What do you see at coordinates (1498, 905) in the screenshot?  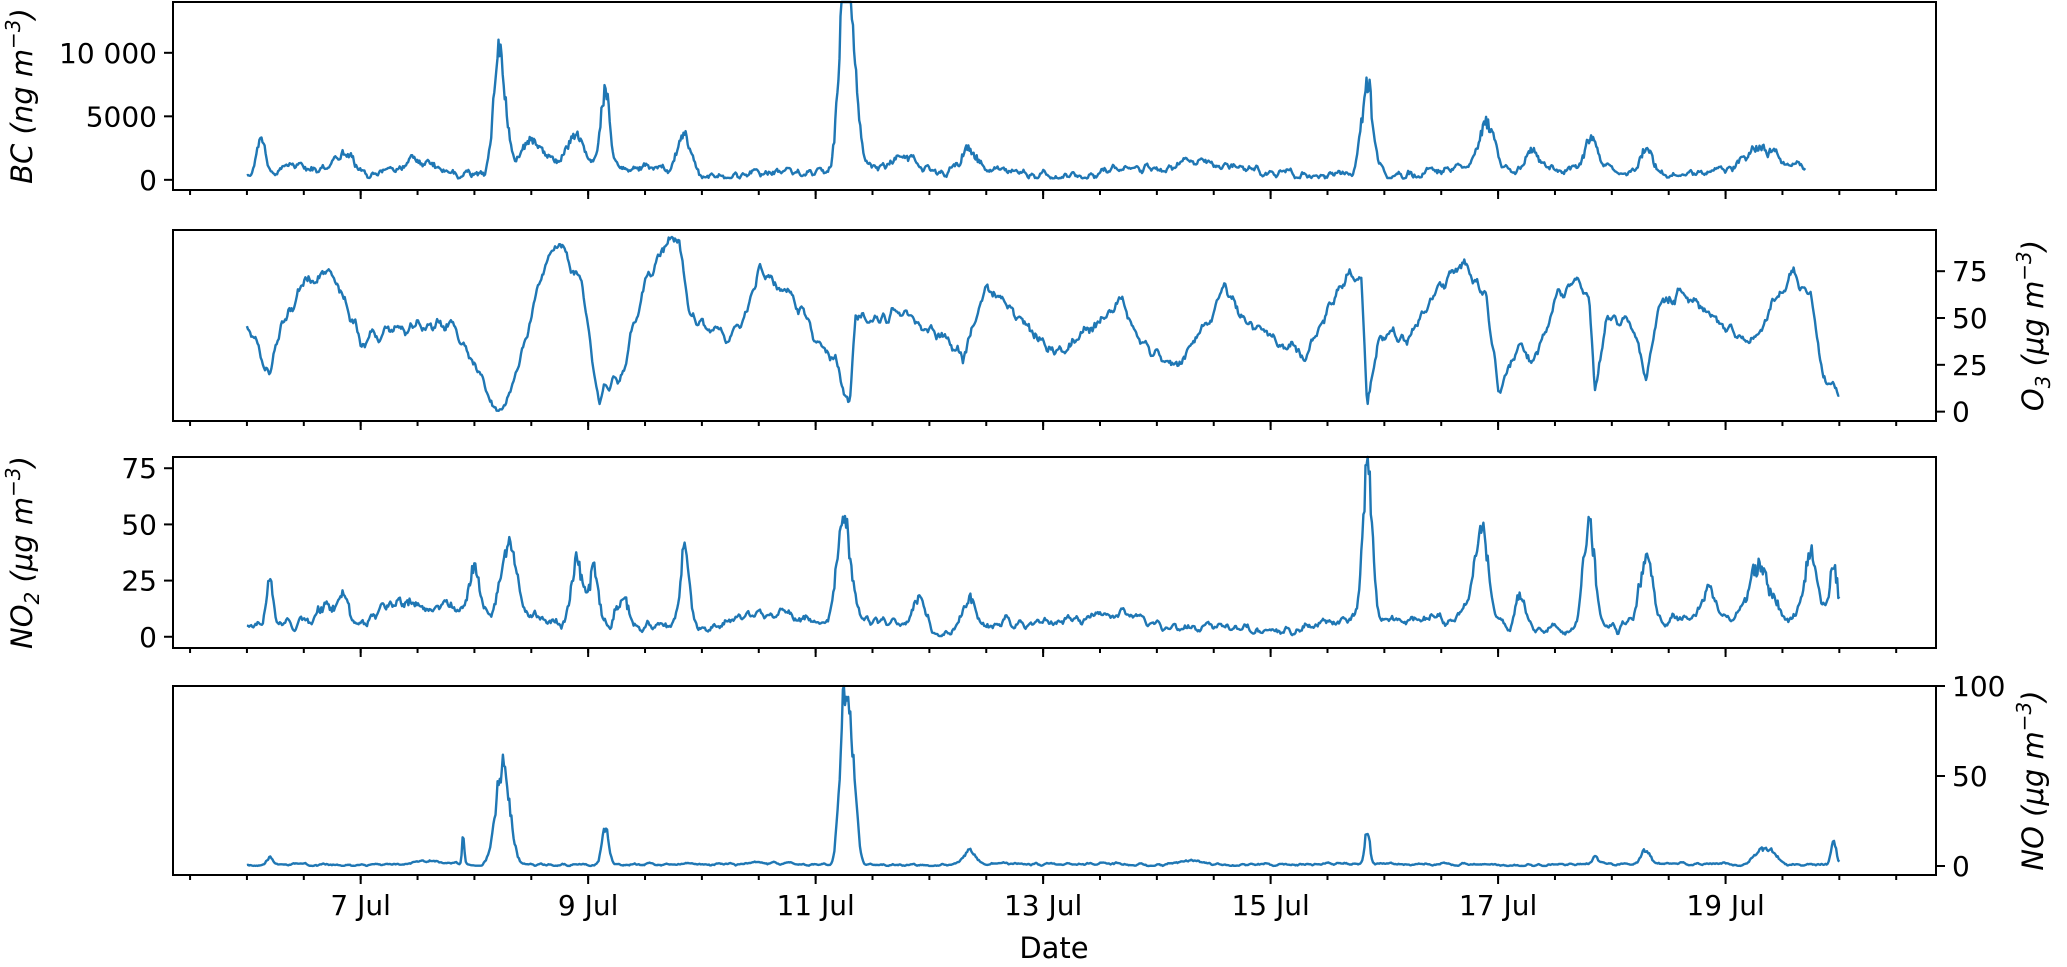 I see `x-tick-label: 17 Jul` at bounding box center [1498, 905].